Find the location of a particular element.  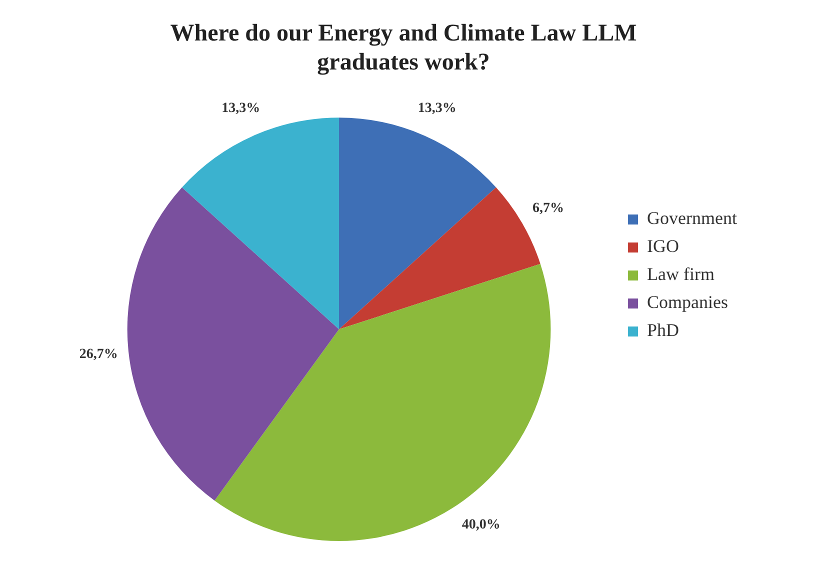

legend-label: IGO is located at coordinates (663, 246).